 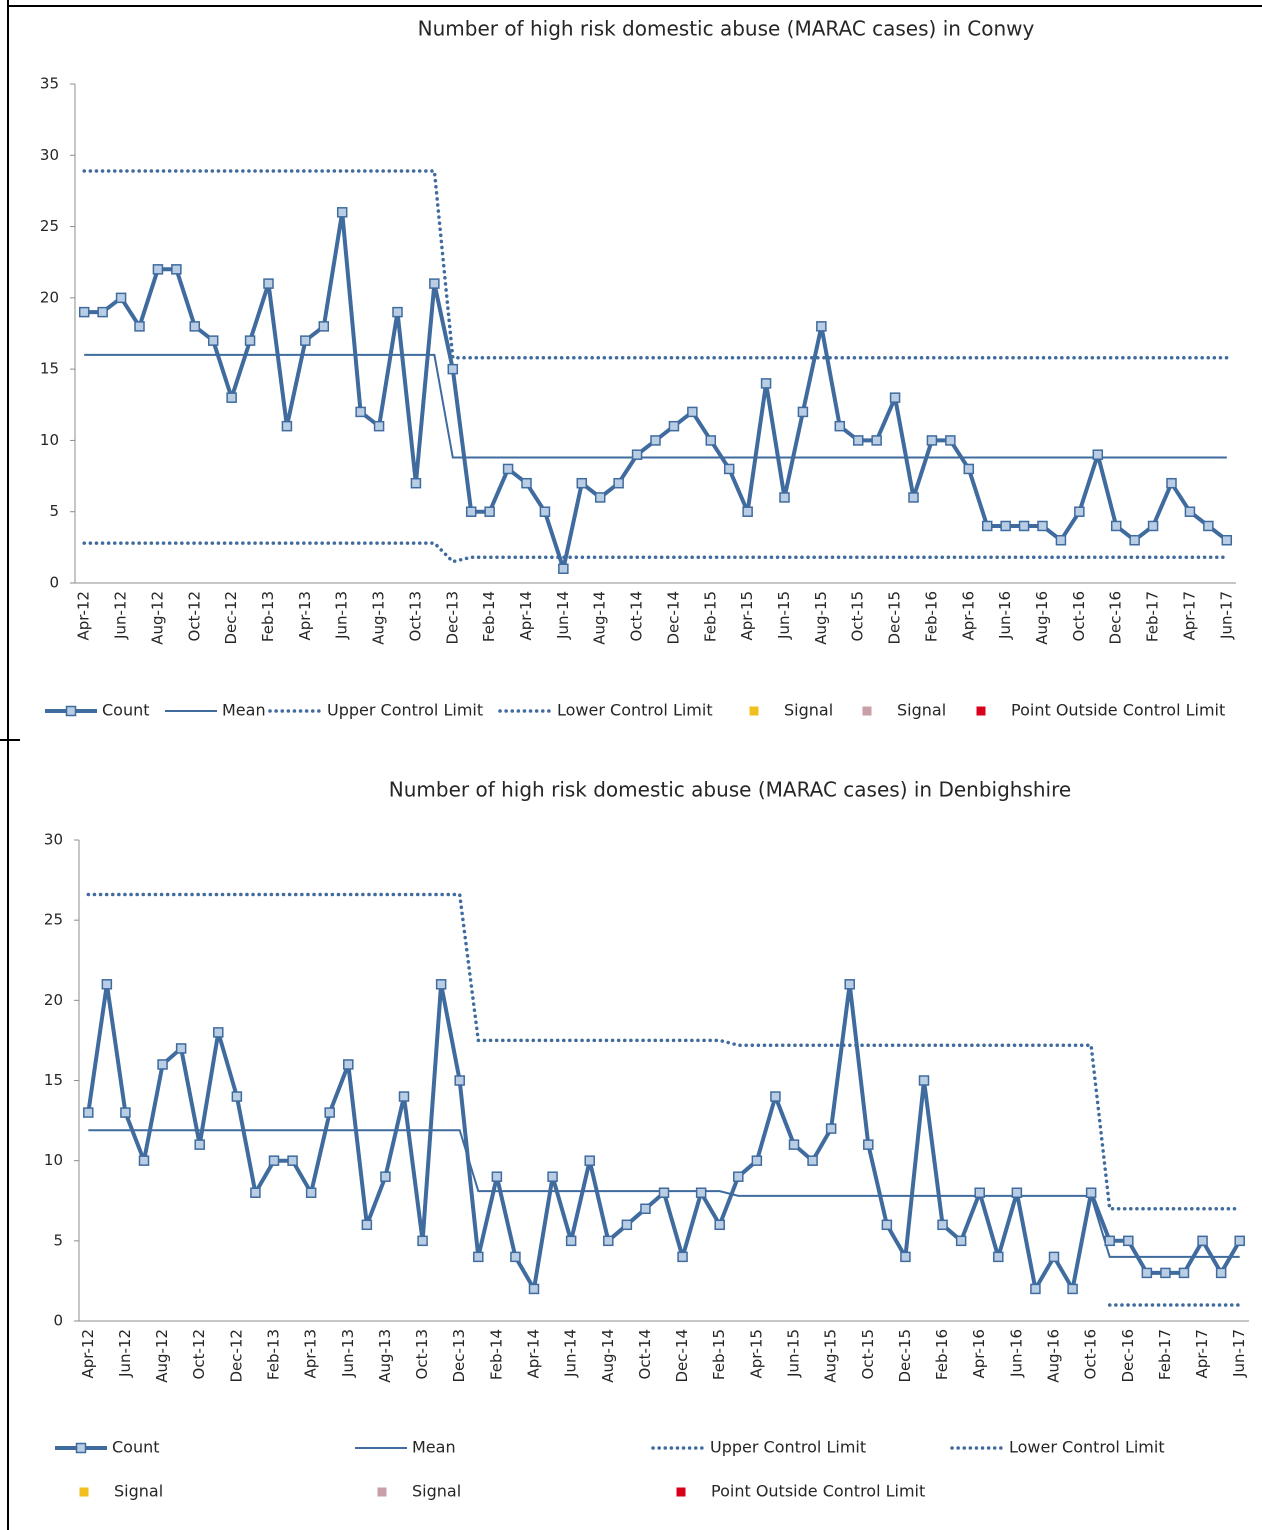 What do you see at coordinates (655, 264) in the screenshot?
I see `control-limit-line` at bounding box center [655, 264].